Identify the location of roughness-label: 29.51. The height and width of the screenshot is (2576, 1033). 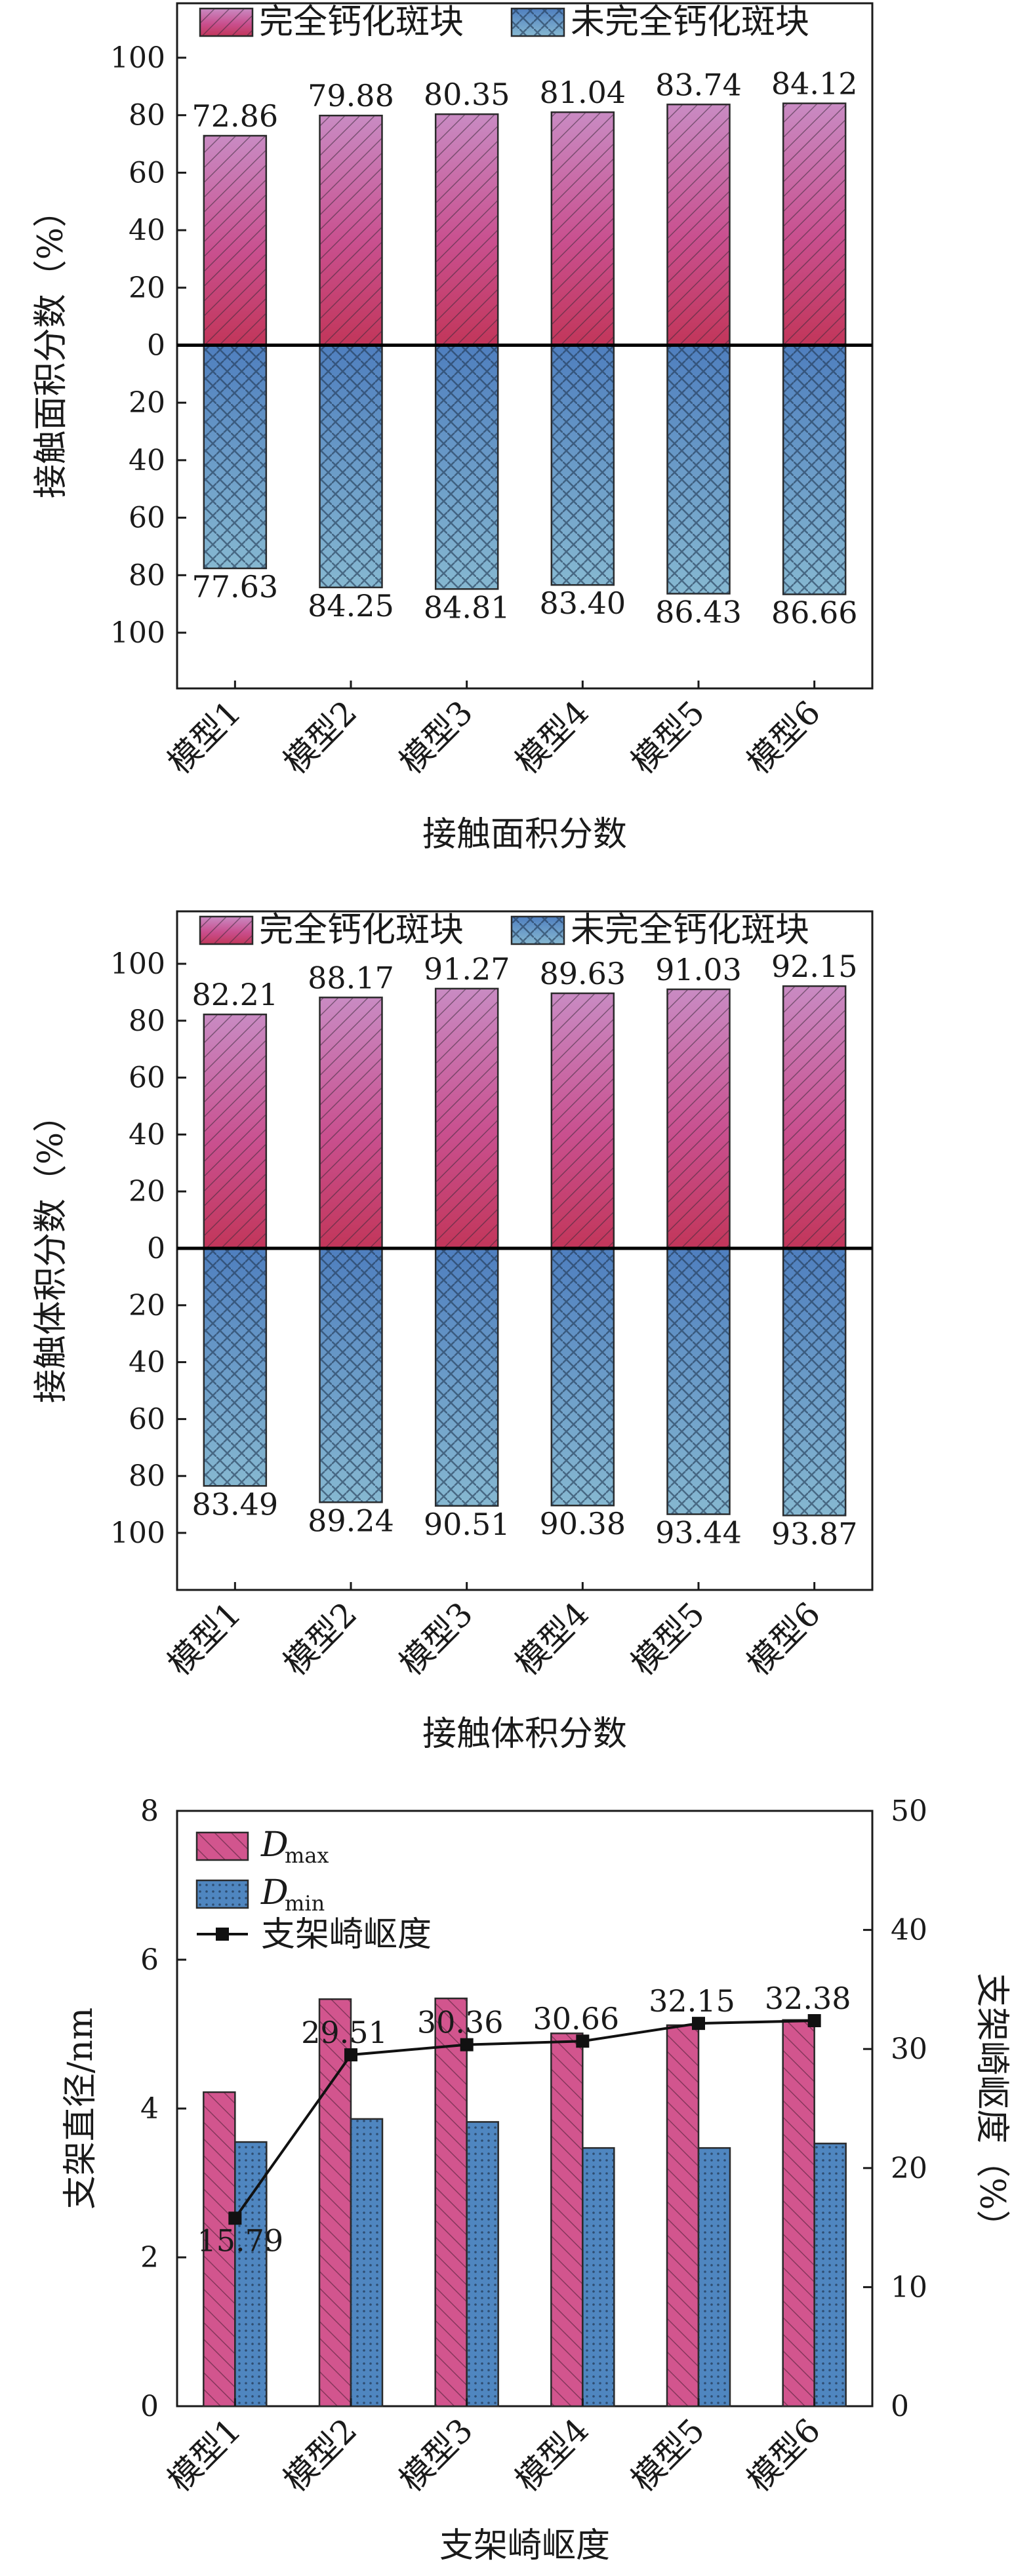
(344, 2032).